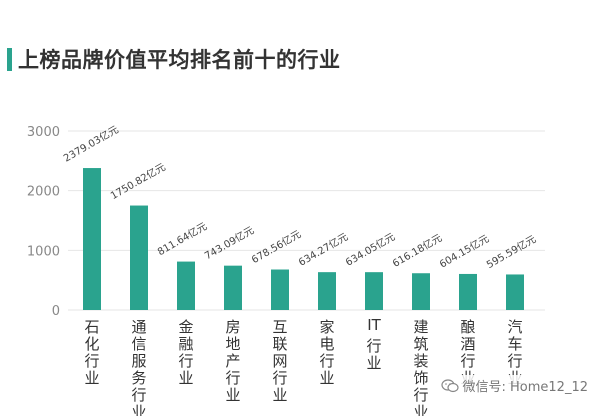 Image resolution: width=600 pixels, height=416 pixels. Describe the element at coordinates (449, 385) in the screenshot. I see `wechat-icon` at that location.